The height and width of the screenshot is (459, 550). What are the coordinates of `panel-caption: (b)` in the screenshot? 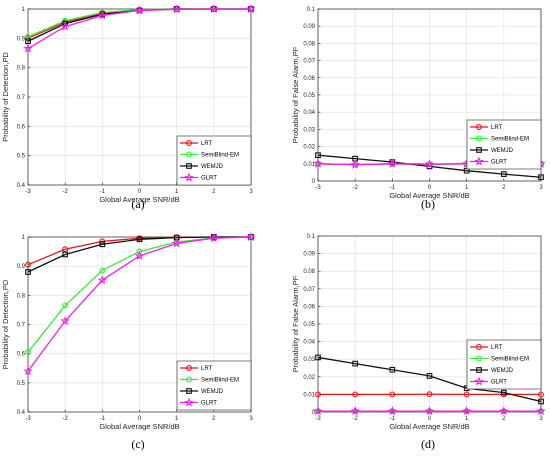 It's located at (428, 204).